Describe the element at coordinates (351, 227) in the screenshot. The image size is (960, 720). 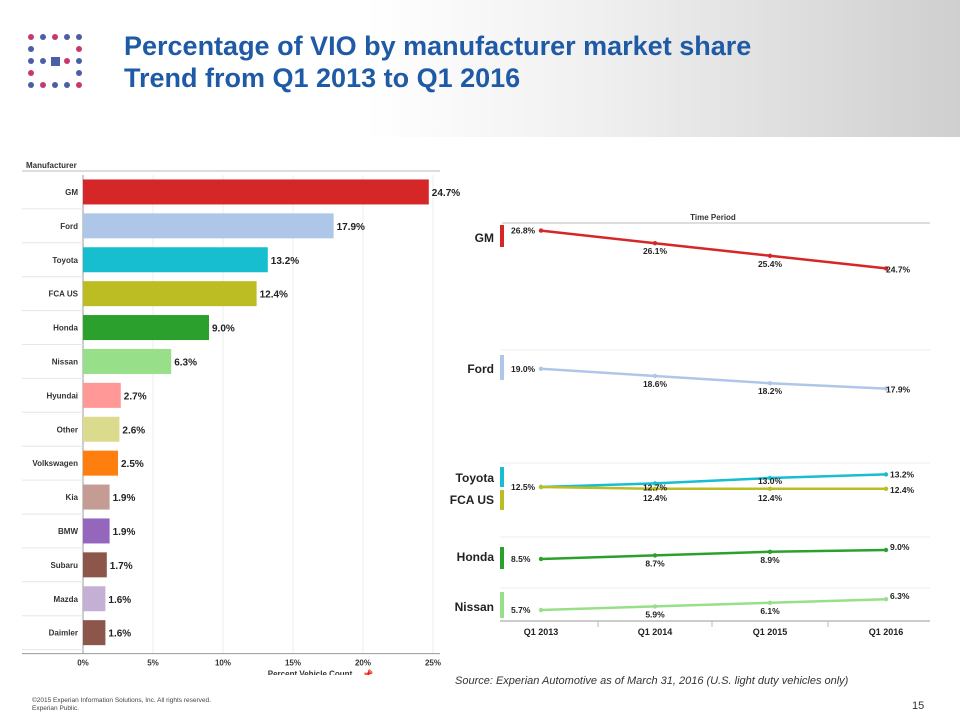
I see `bar-value-label: 17.9%` at that location.